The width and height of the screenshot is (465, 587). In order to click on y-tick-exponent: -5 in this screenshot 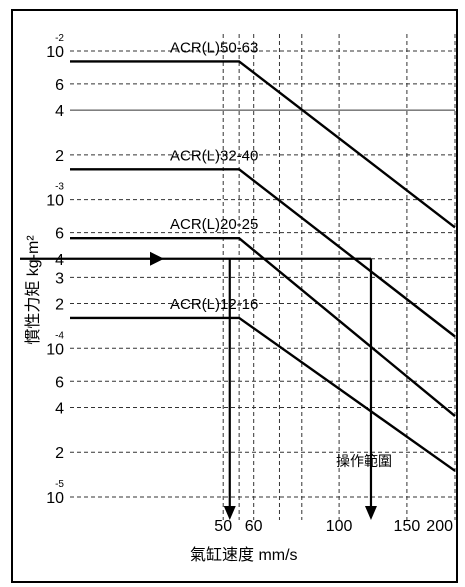, I will do `click(59, 484)`.